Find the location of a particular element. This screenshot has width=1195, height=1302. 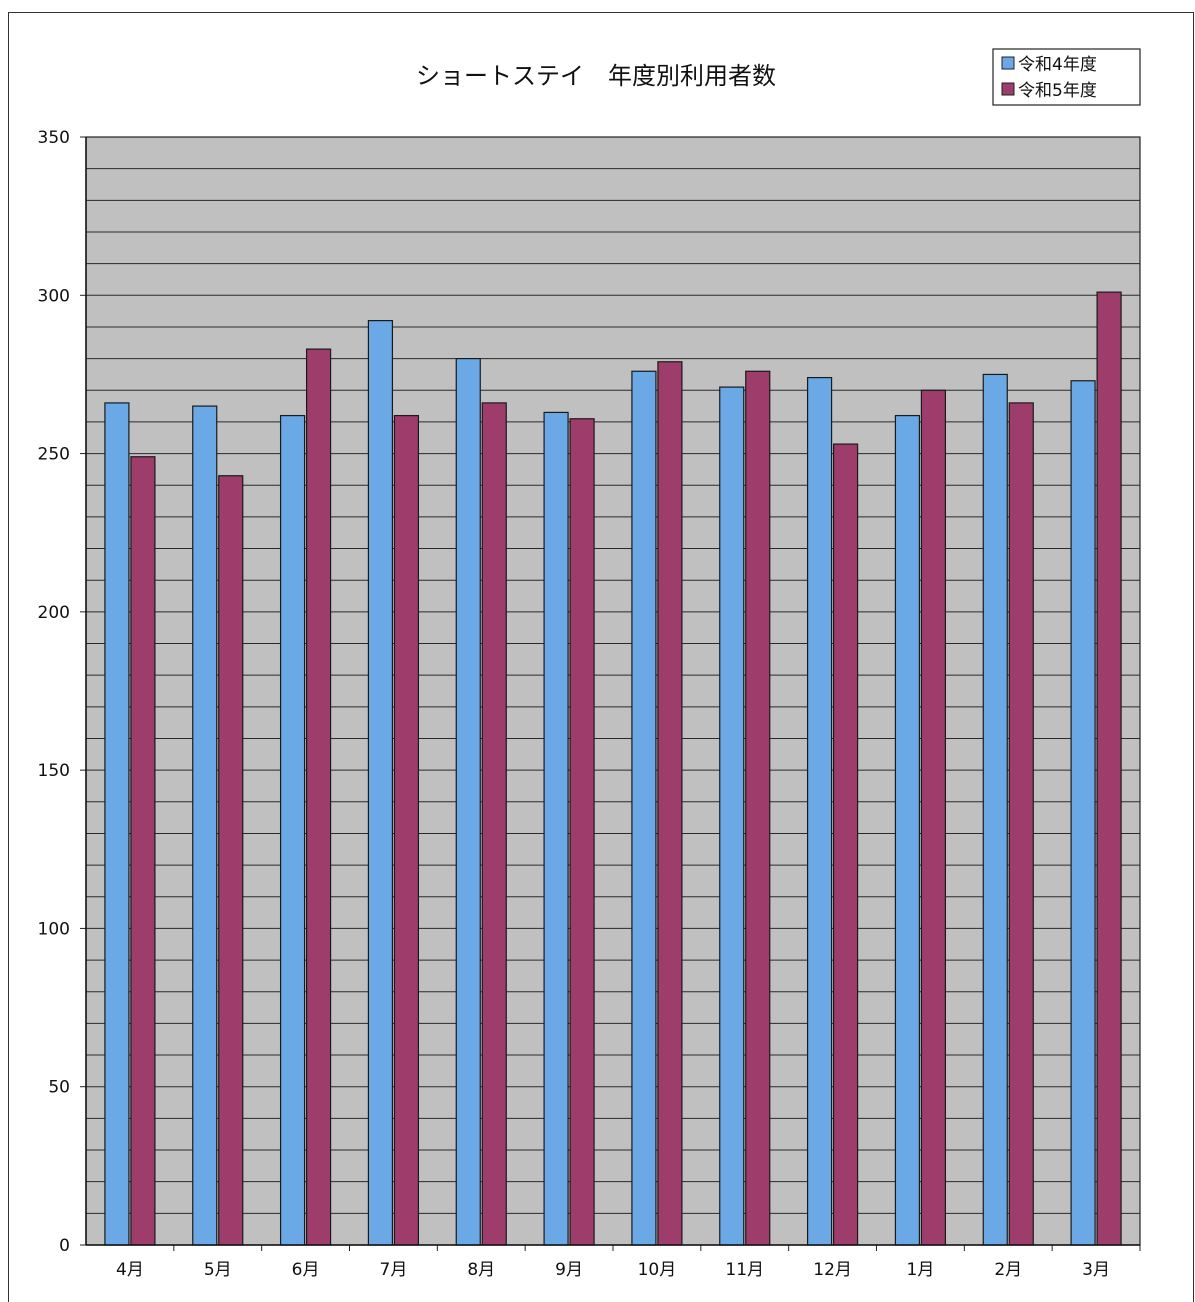

legend-label-r5: 令和5年度 is located at coordinates (1057, 91).